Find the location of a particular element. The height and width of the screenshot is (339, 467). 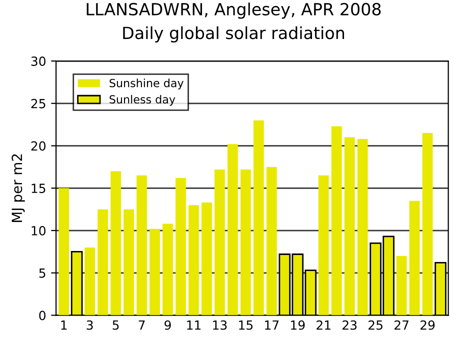

x-tick-label: 29 is located at coordinates (427, 325).